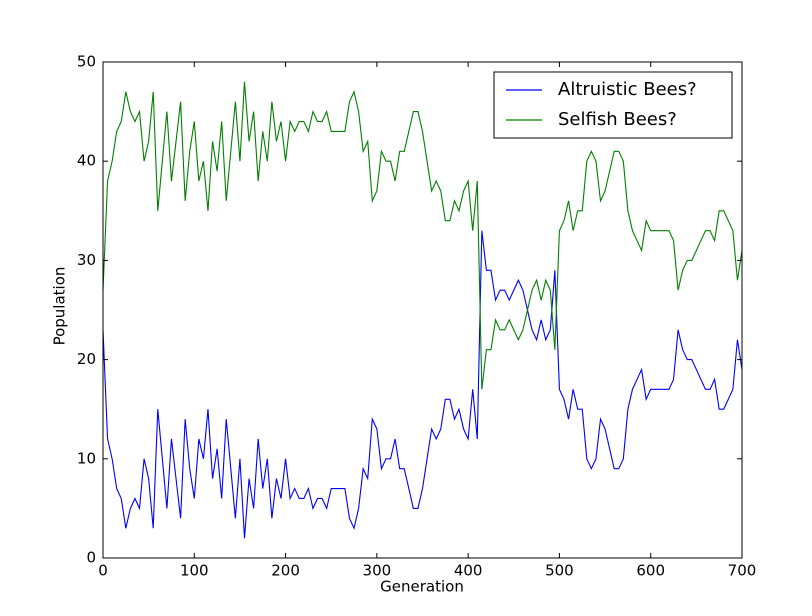 Image resolution: width=812 pixels, height=616 pixels. I want to click on legend-box, so click(613, 105).